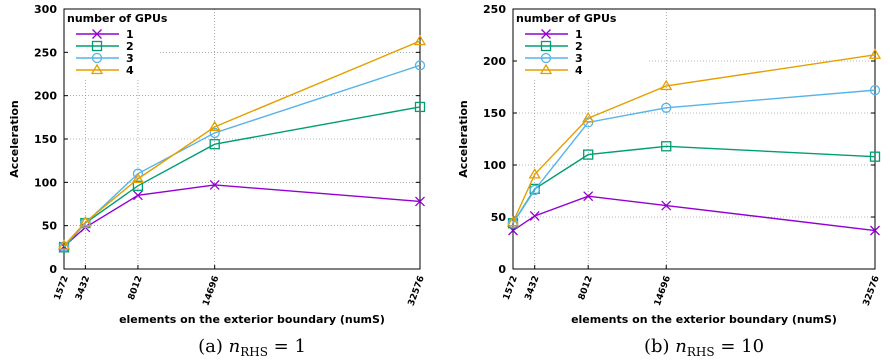  What do you see at coordinates (211, 291) in the screenshot?
I see `x-tick-label: 14696` at bounding box center [211, 291].